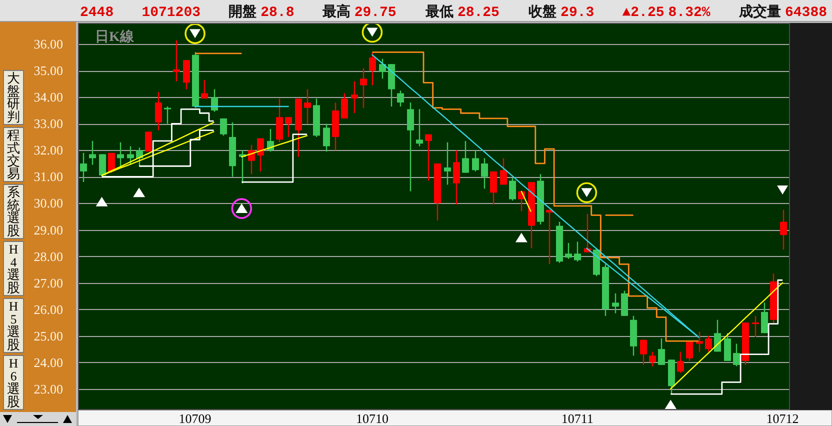 The height and width of the screenshot is (426, 832). Describe the element at coordinates (48, 176) in the screenshot. I see `ytick-label: 31.00` at that location.